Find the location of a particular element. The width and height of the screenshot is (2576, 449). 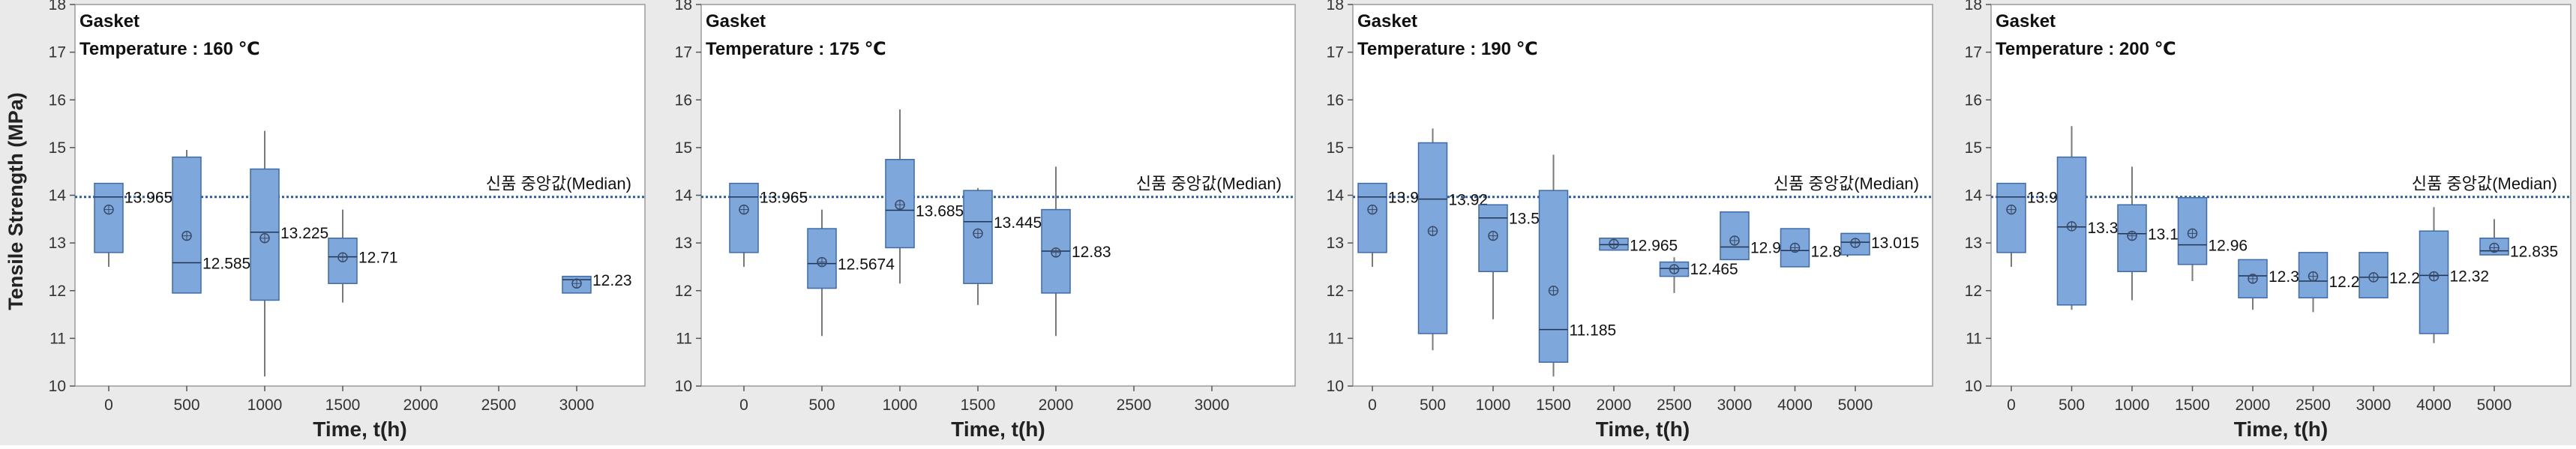

chart-subtitle: Temperature : 160 ℃ is located at coordinates (169, 49).